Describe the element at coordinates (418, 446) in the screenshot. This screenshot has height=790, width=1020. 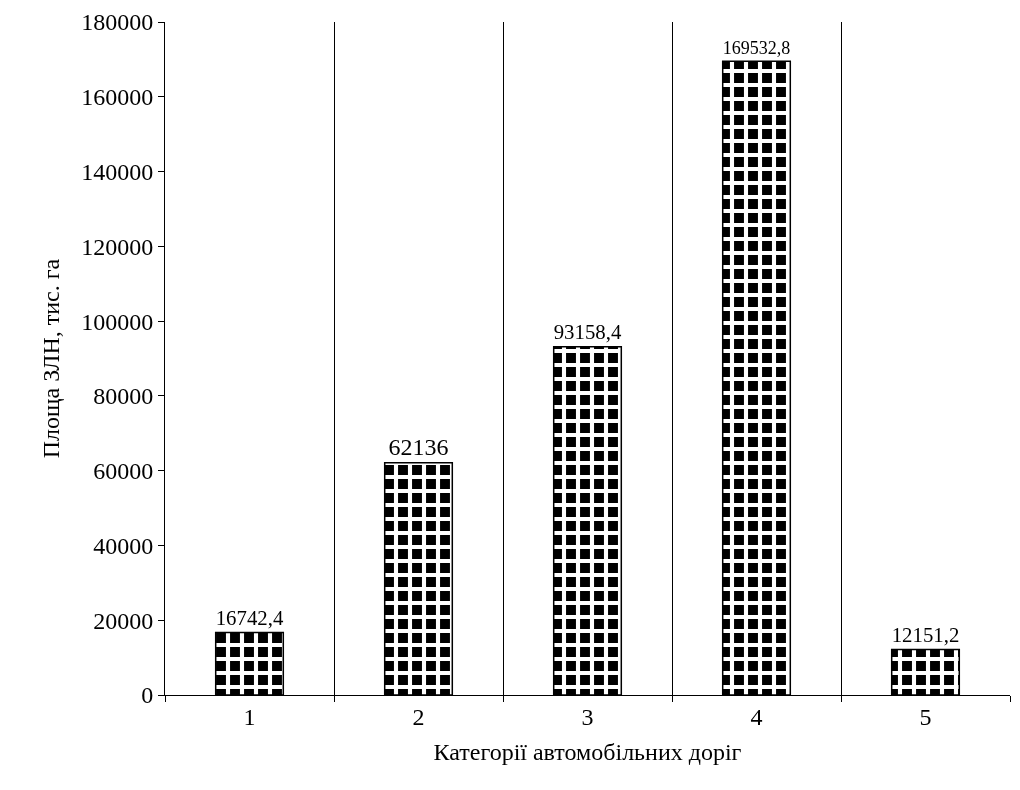
I see `data-label: 62136` at that location.